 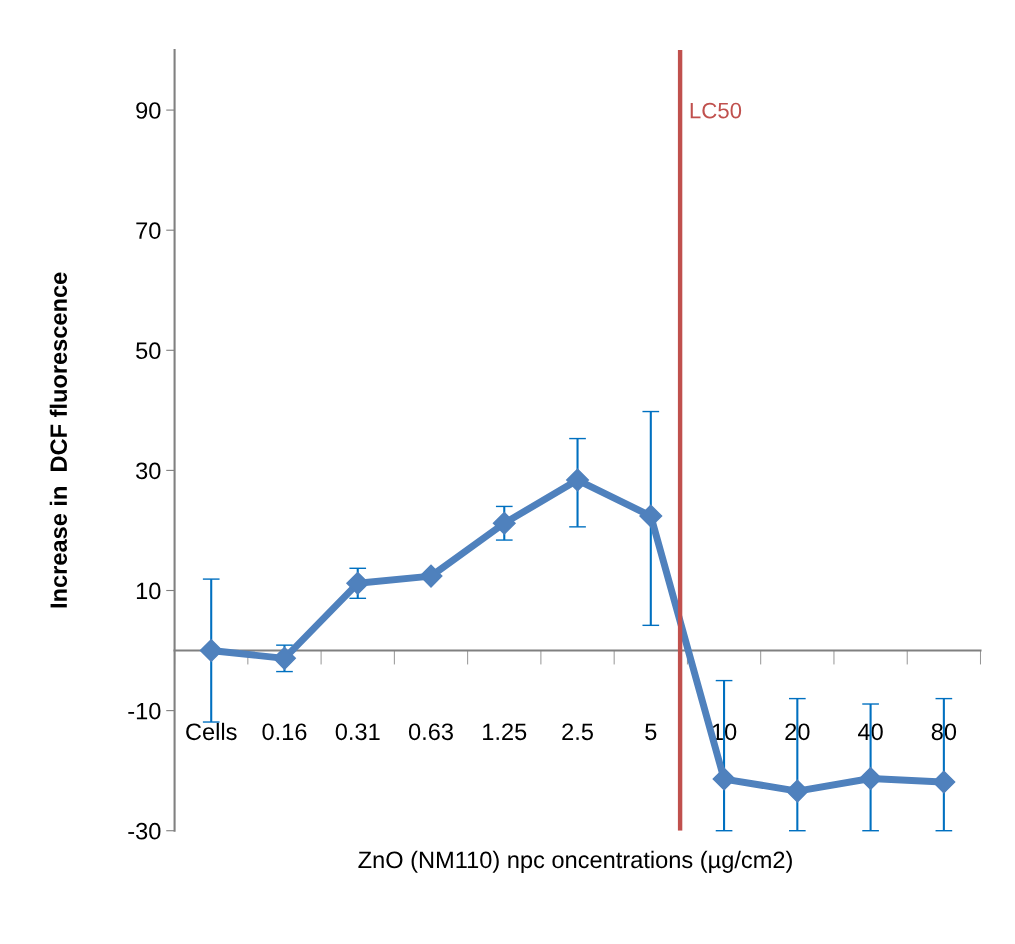 I want to click on x-tick-label: 0.16, so click(x=284, y=732).